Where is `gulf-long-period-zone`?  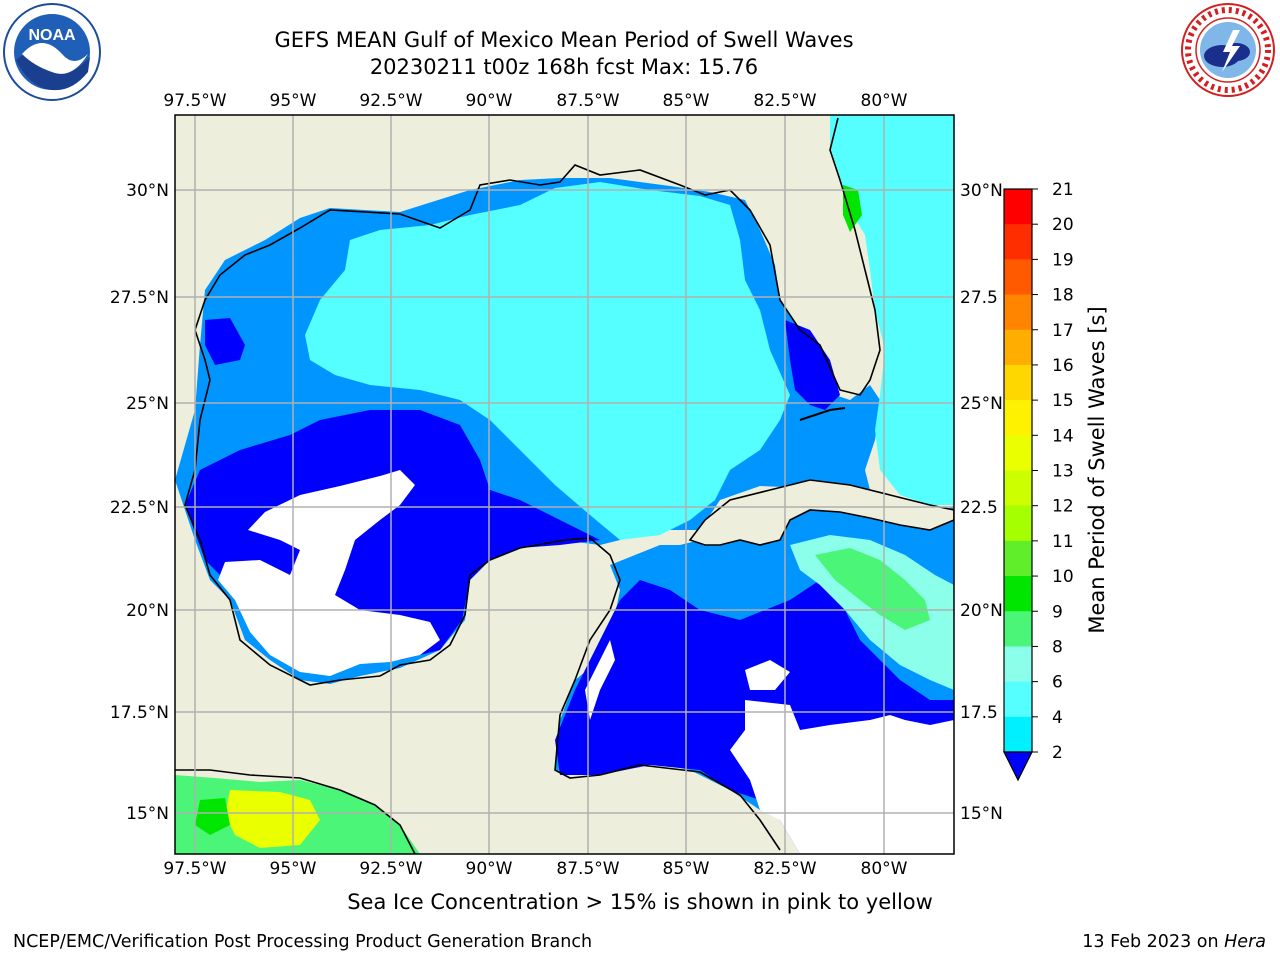
gulf-long-period-zone is located at coordinates (547, 361).